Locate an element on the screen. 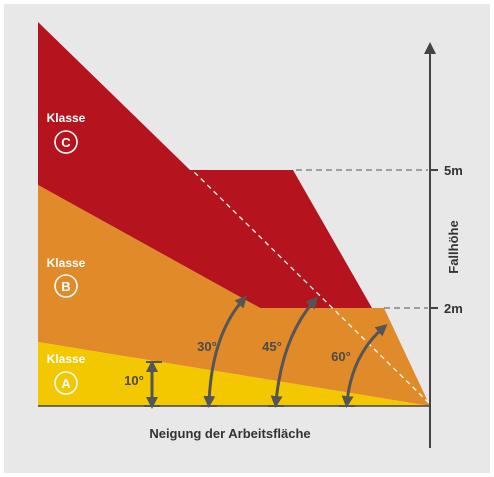 Image resolution: width=494 pixels, height=477 pixels. angle-60-label: 60° is located at coordinates (341, 356).